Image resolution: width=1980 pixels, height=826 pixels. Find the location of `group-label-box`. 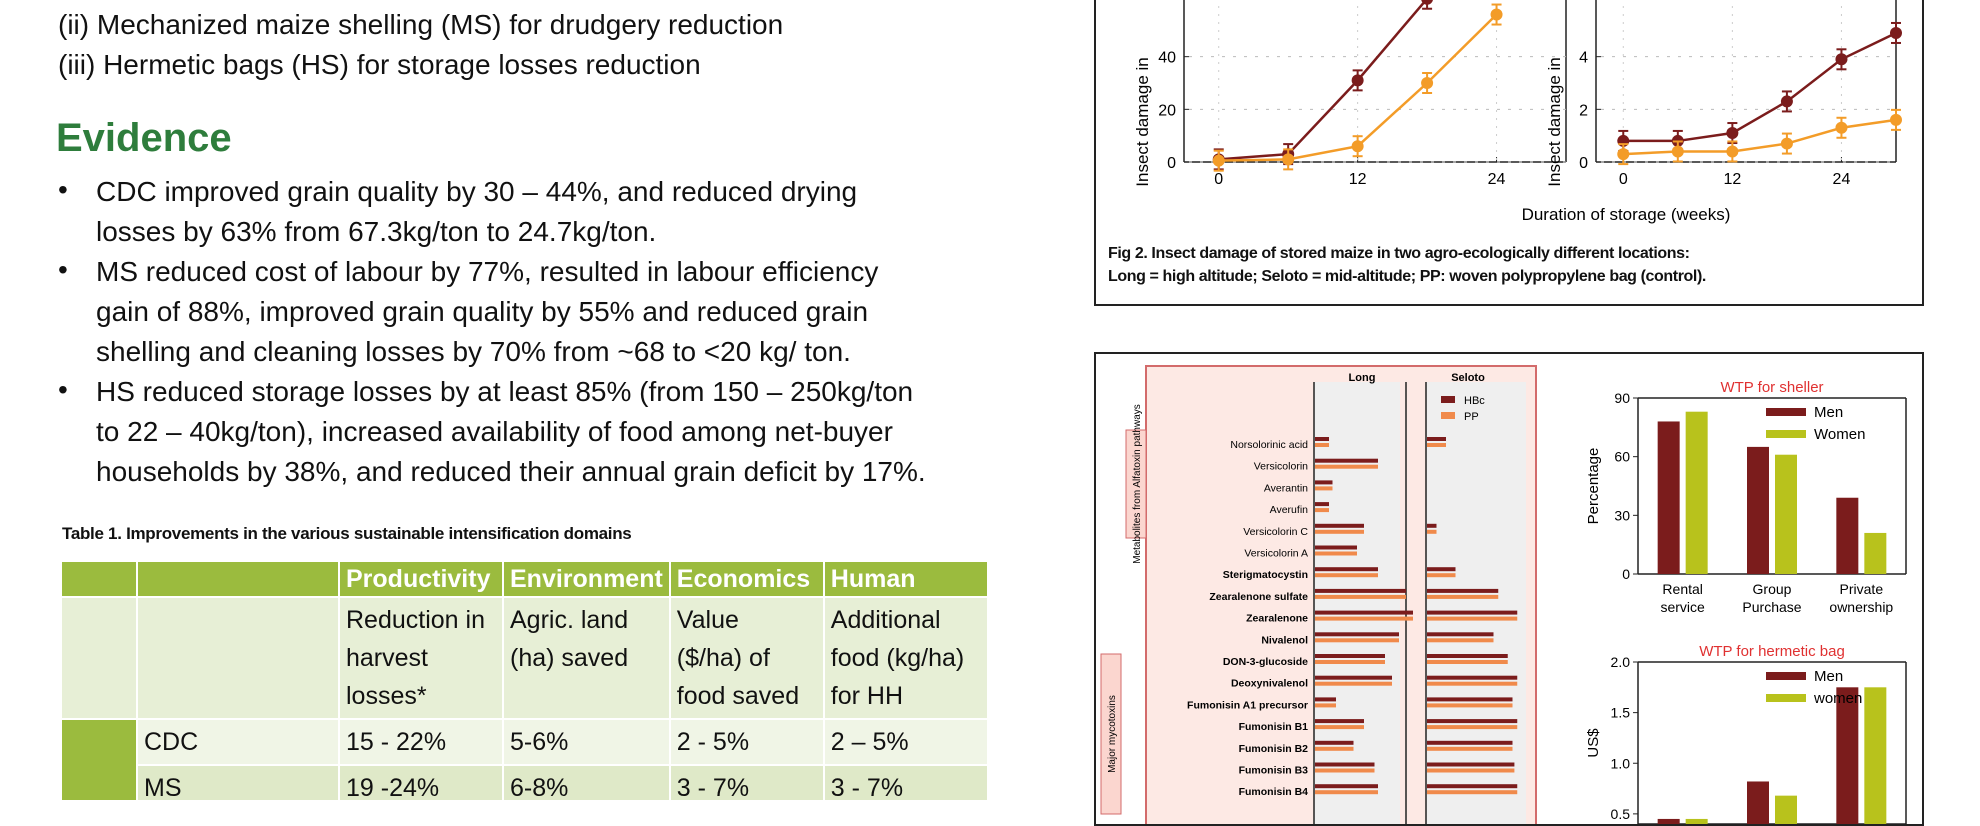

group-label-box is located at coordinates (1136, 484).